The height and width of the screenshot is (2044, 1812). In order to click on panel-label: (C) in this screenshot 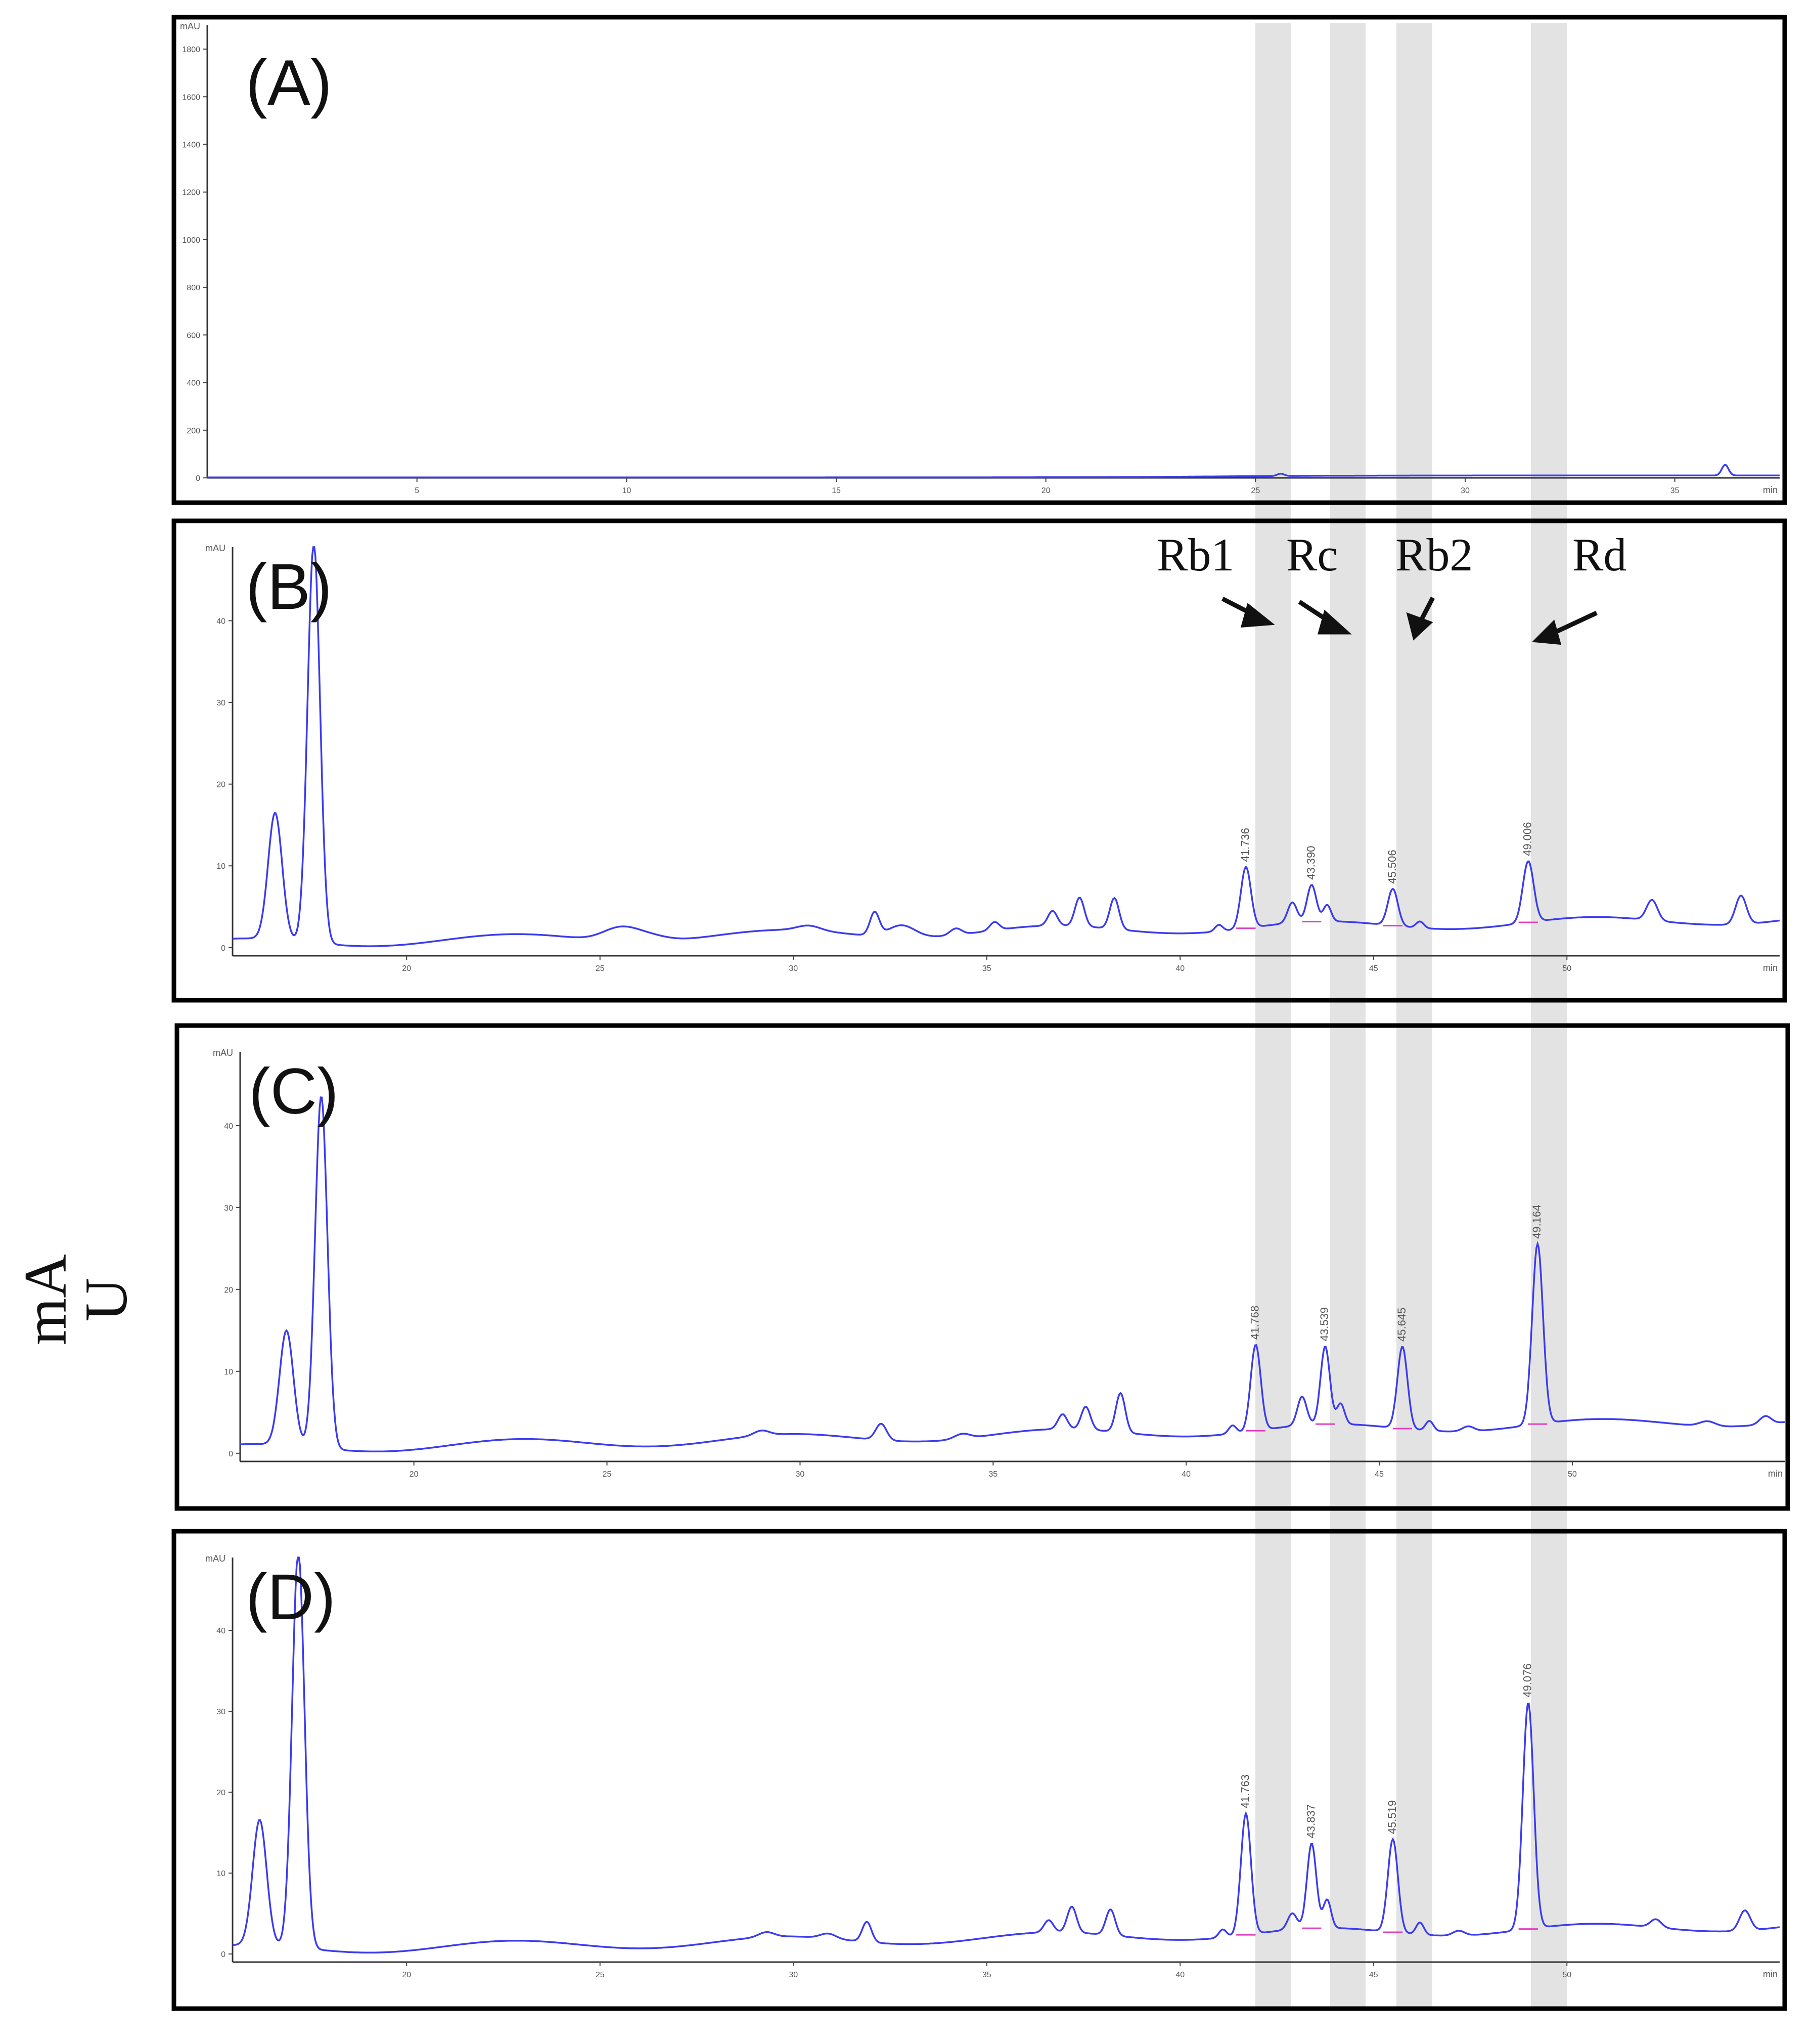, I will do `click(294, 1091)`.